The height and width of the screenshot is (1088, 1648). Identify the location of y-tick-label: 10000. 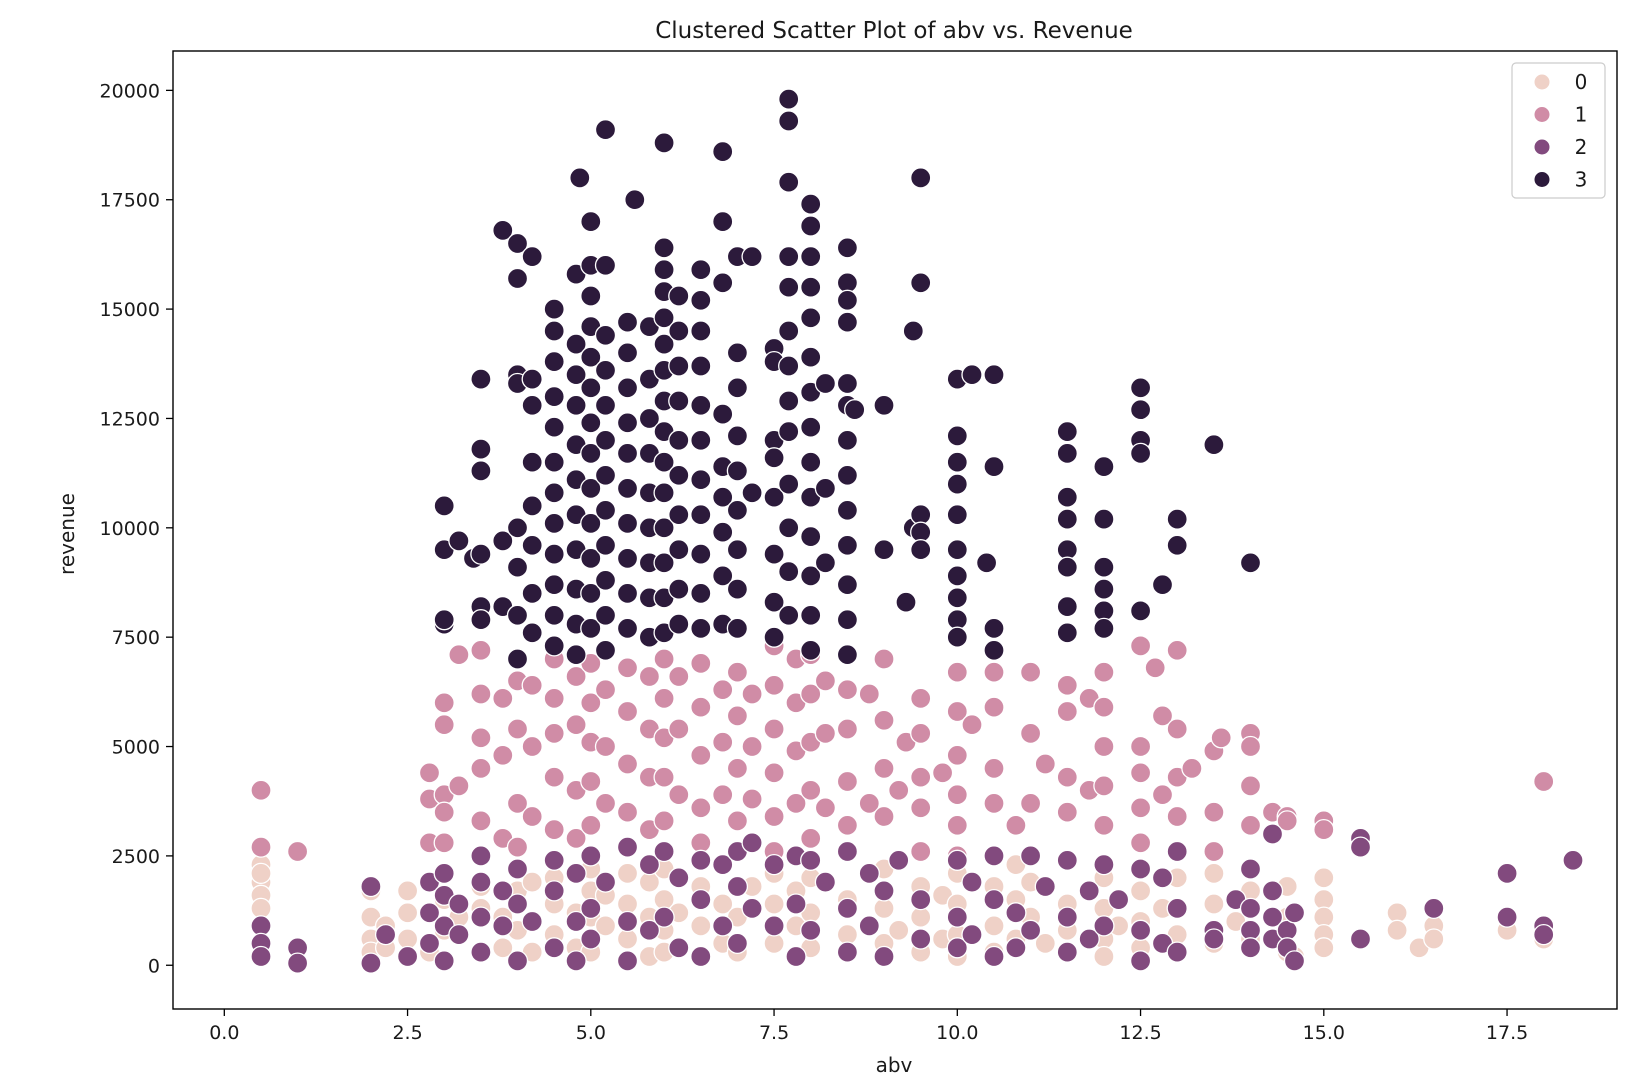
(130, 529).